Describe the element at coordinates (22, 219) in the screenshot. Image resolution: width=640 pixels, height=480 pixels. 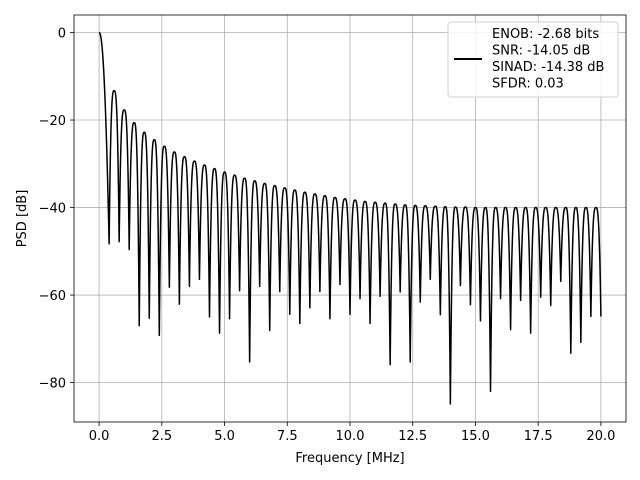
I see `y-axis-label: PSD [dB]` at that location.